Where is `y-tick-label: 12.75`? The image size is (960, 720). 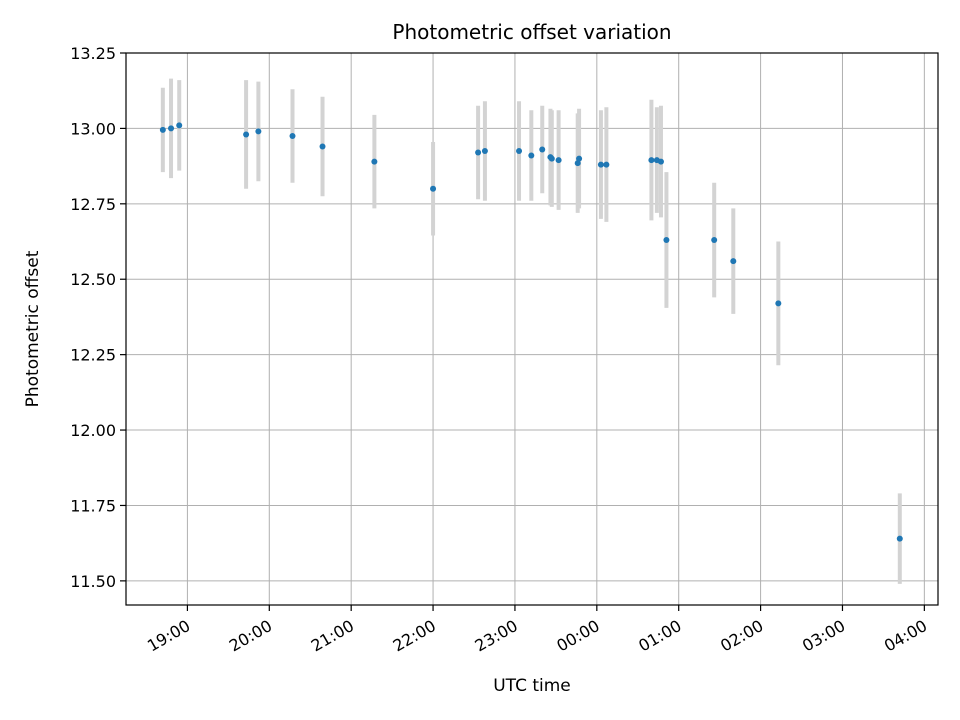 y-tick-label: 12.75 is located at coordinates (93, 204).